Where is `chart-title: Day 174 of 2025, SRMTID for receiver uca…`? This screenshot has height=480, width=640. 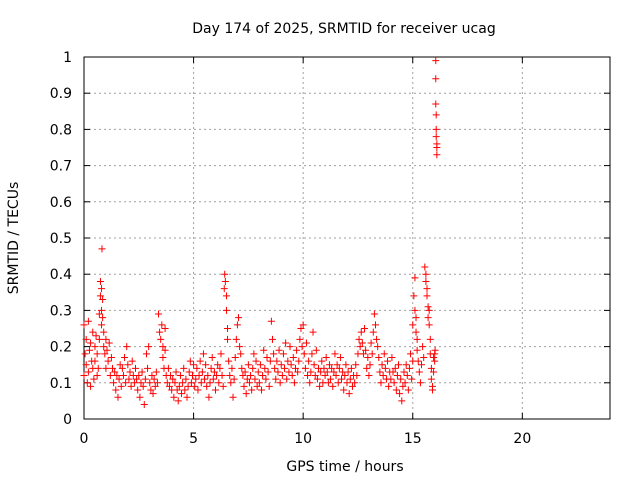 chart-title: Day 174 of 2025, SRMTID for receiver uca… is located at coordinates (343, 29).